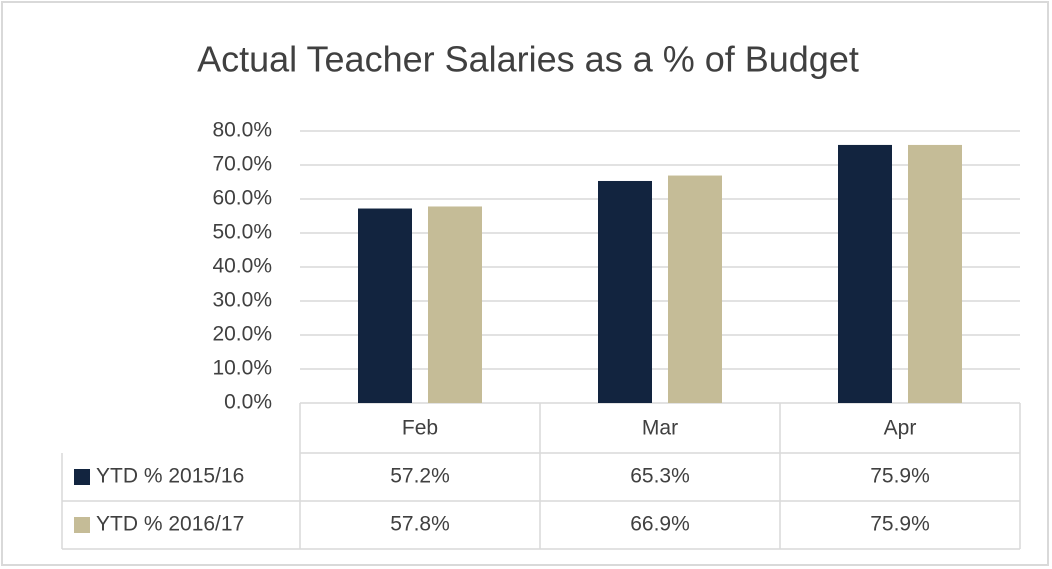 This screenshot has height=569, width=1052. Describe the element at coordinates (420, 524) in the screenshot. I see `table-value: 57.8%` at that location.